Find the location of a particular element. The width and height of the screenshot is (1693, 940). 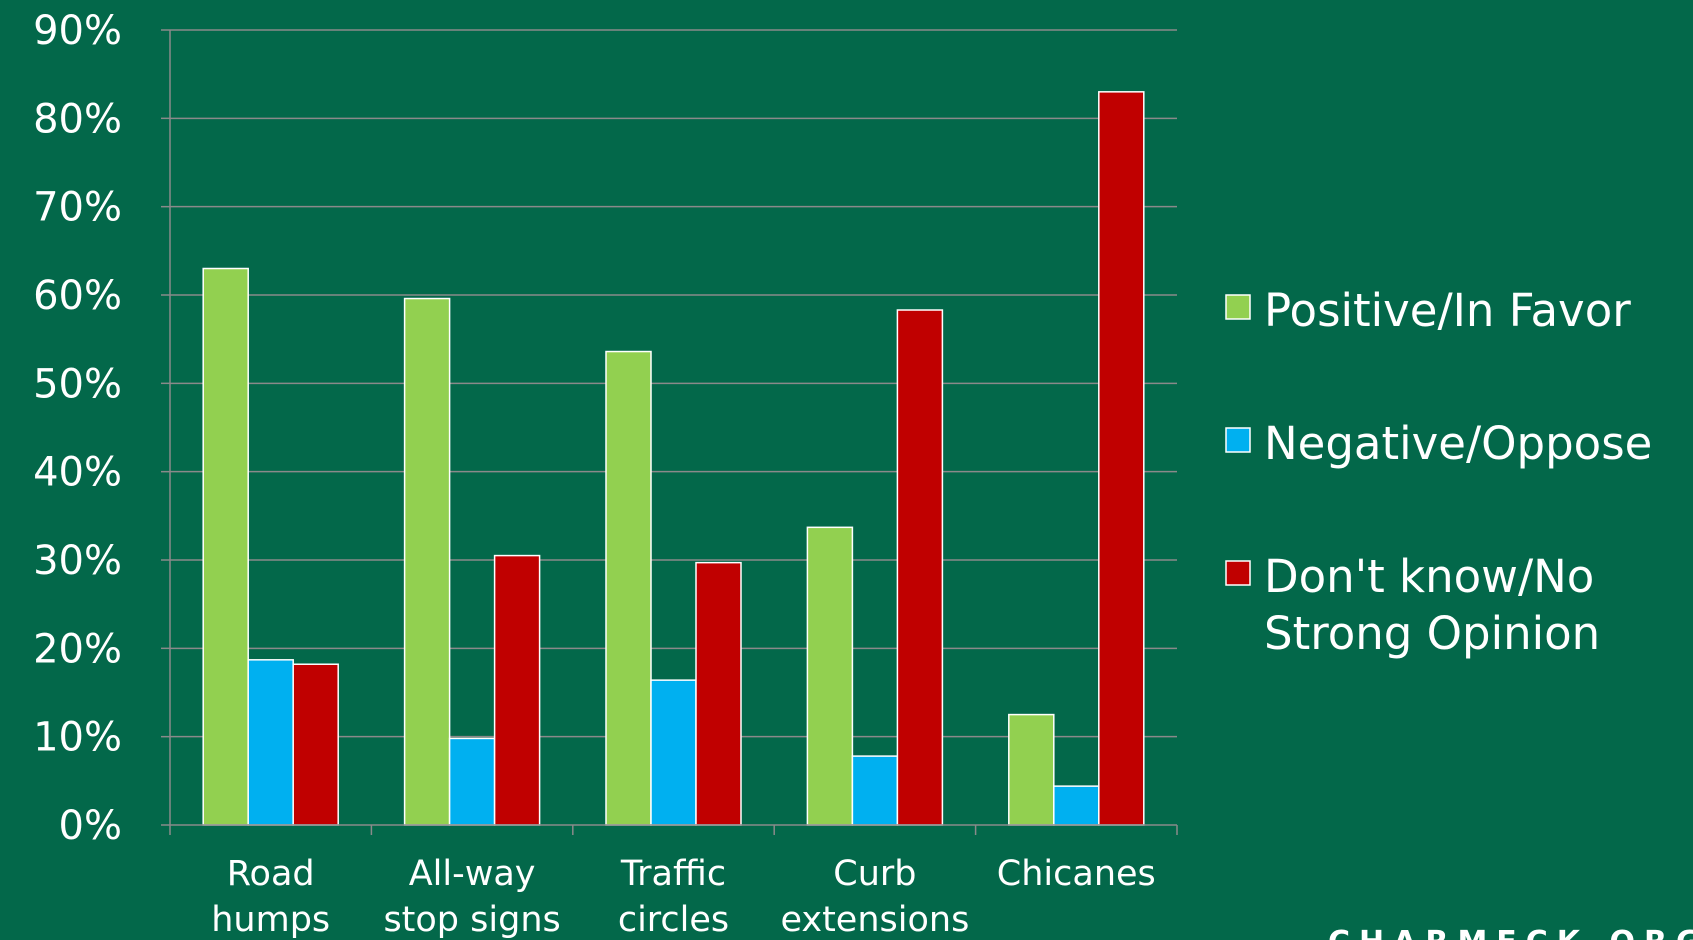

y-tick-label: 90% is located at coordinates (77, 31).